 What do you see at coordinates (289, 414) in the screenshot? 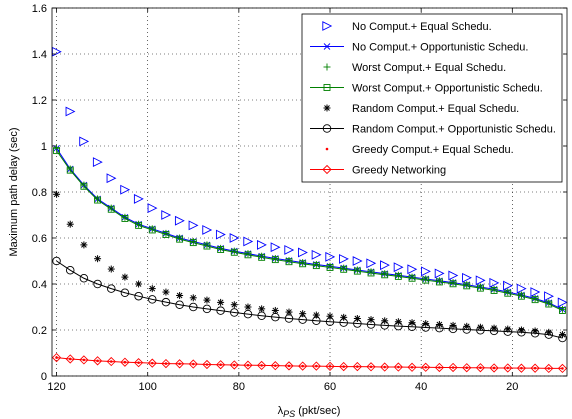
I see `x-axis-label-sub: PS` at bounding box center [289, 414].